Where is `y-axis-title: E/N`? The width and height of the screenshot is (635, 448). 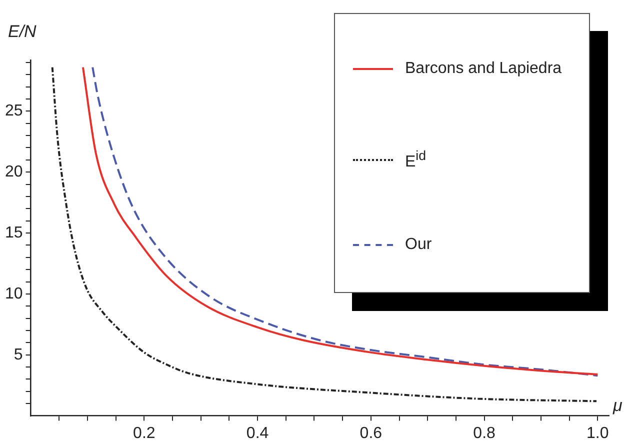
y-axis-title: E/N is located at coordinates (22, 32).